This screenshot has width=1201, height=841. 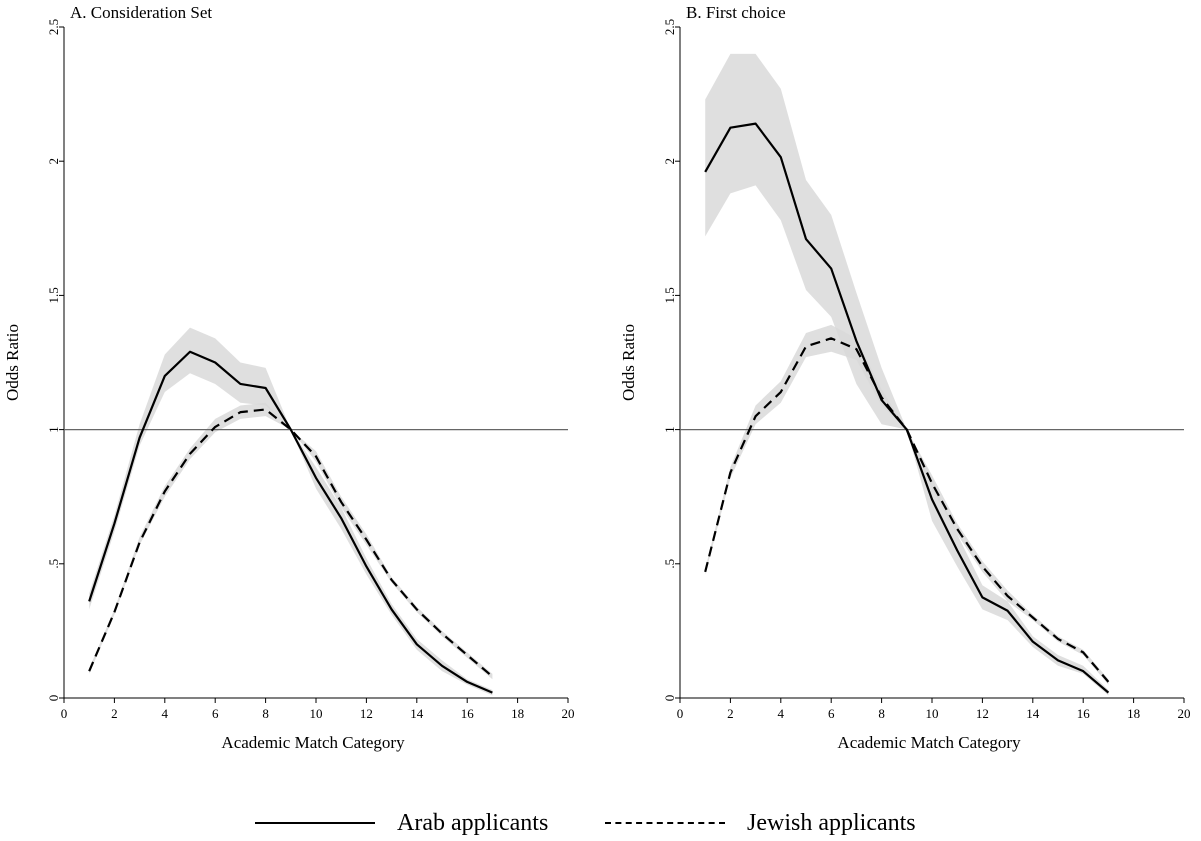 I want to click on series-line-arab, so click(x=290, y=522).